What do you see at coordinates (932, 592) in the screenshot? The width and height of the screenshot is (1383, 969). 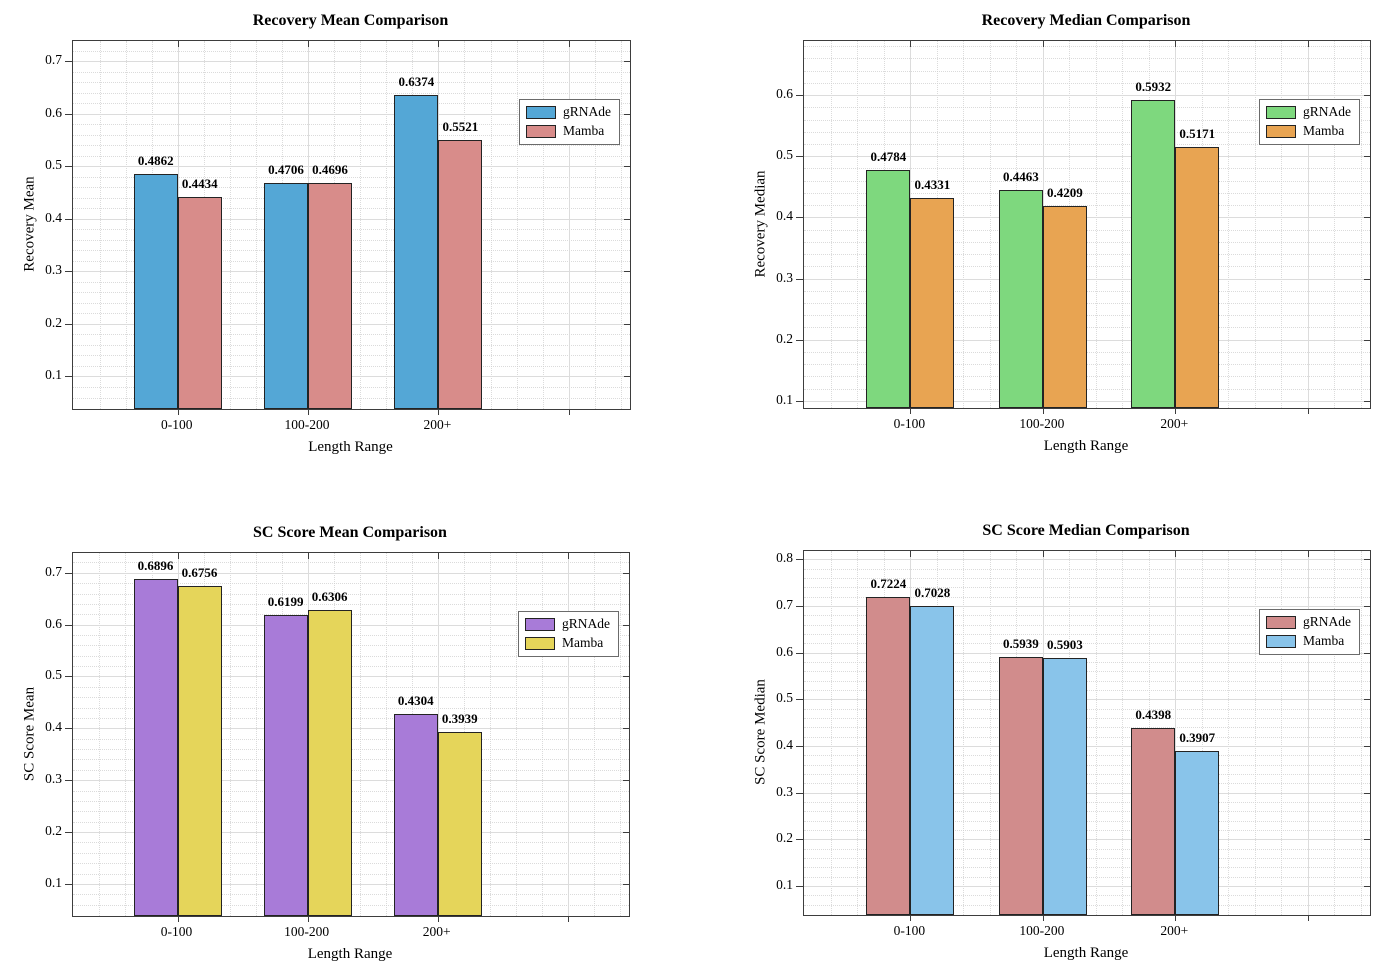 I see `value-label: 0.7028` at bounding box center [932, 592].